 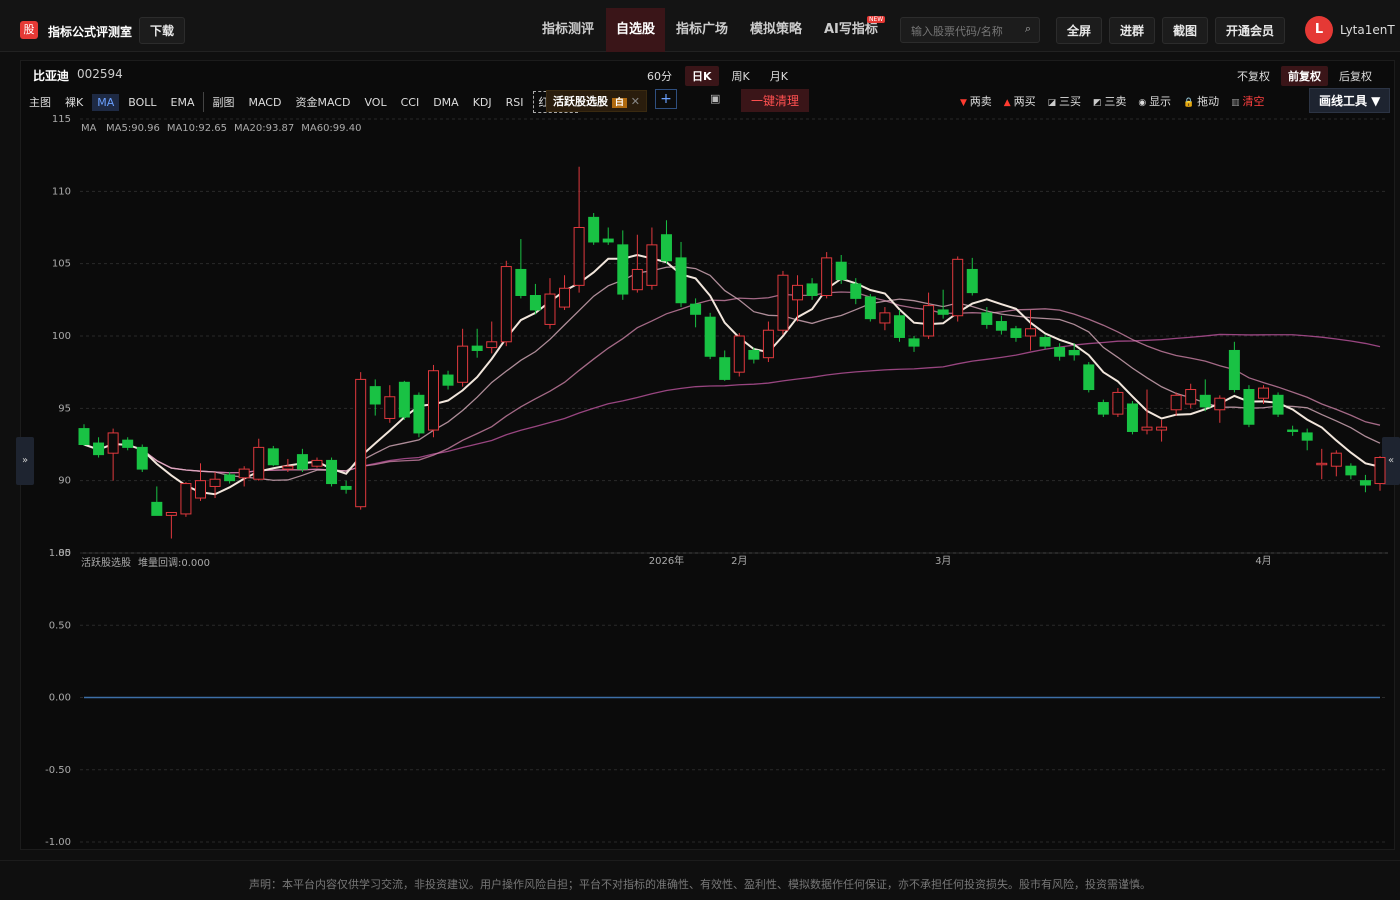 I want to click on indicator: KDJ, so click(x=482, y=102).